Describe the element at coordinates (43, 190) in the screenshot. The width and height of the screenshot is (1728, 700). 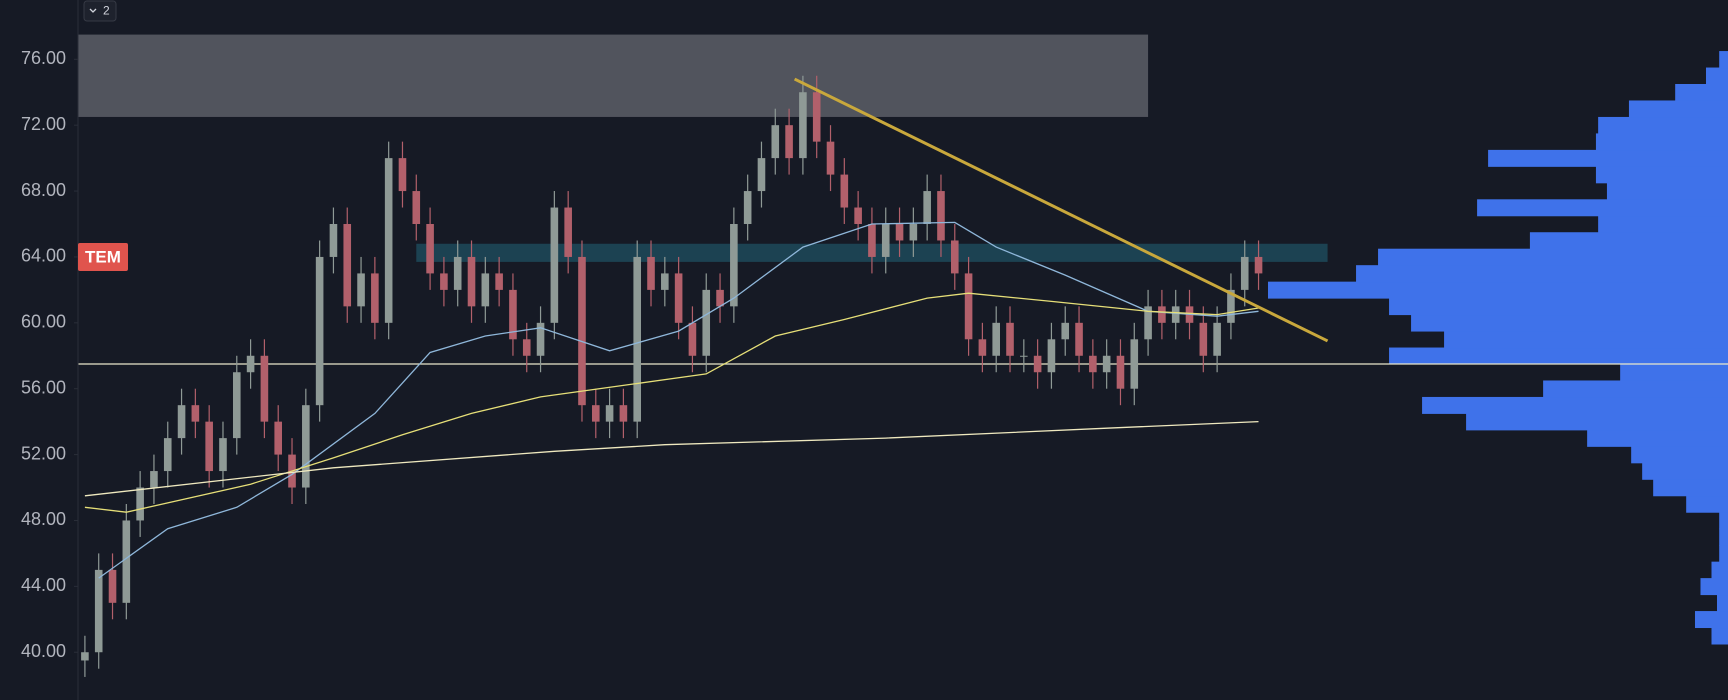
I see `y-tick-label: 68.00` at that location.